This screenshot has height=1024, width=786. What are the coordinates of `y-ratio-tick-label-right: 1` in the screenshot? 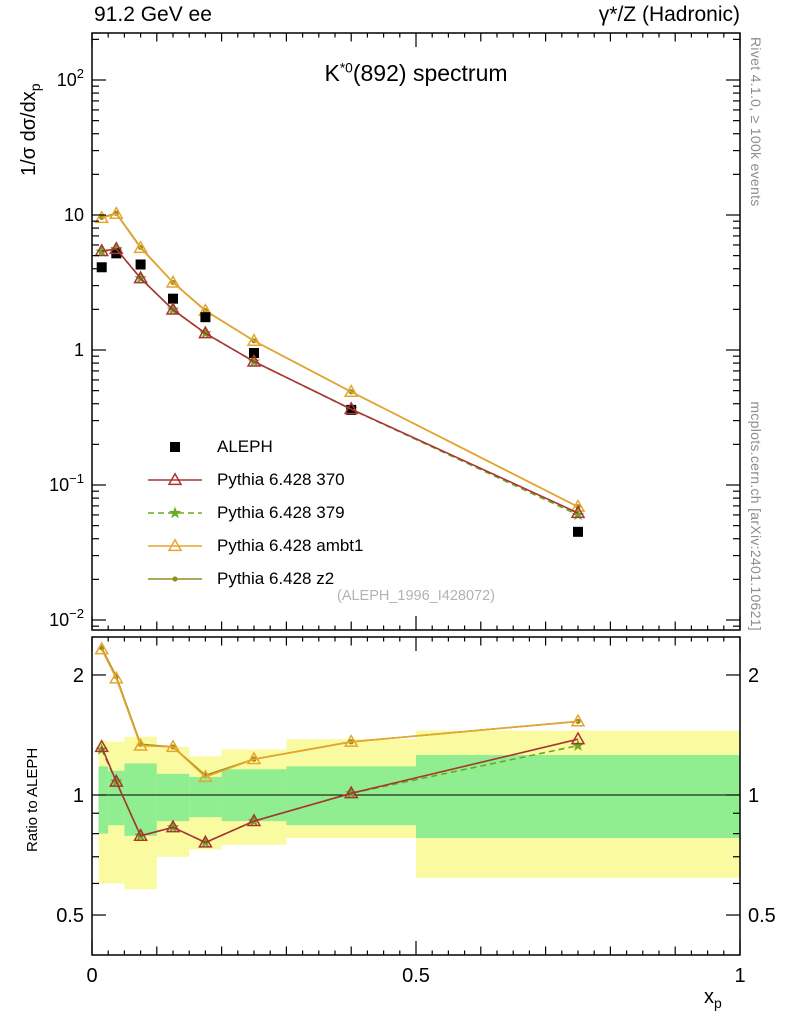 It's located at (753, 796).